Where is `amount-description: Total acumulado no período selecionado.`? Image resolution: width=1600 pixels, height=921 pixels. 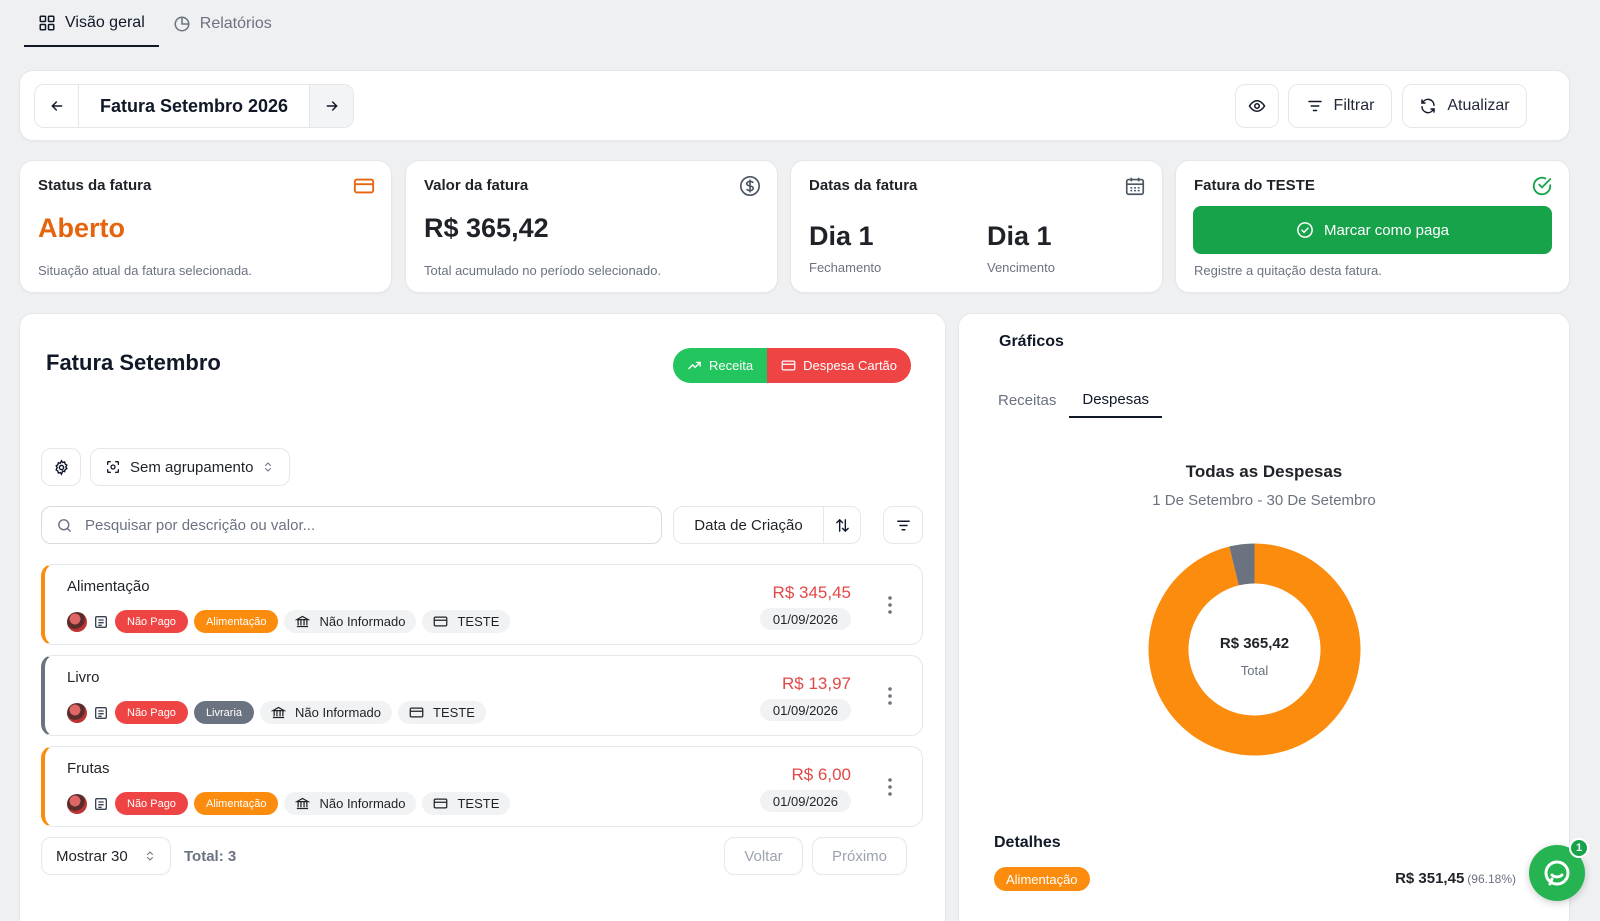 amount-description: Total acumulado no período selecionado. is located at coordinates (543, 270).